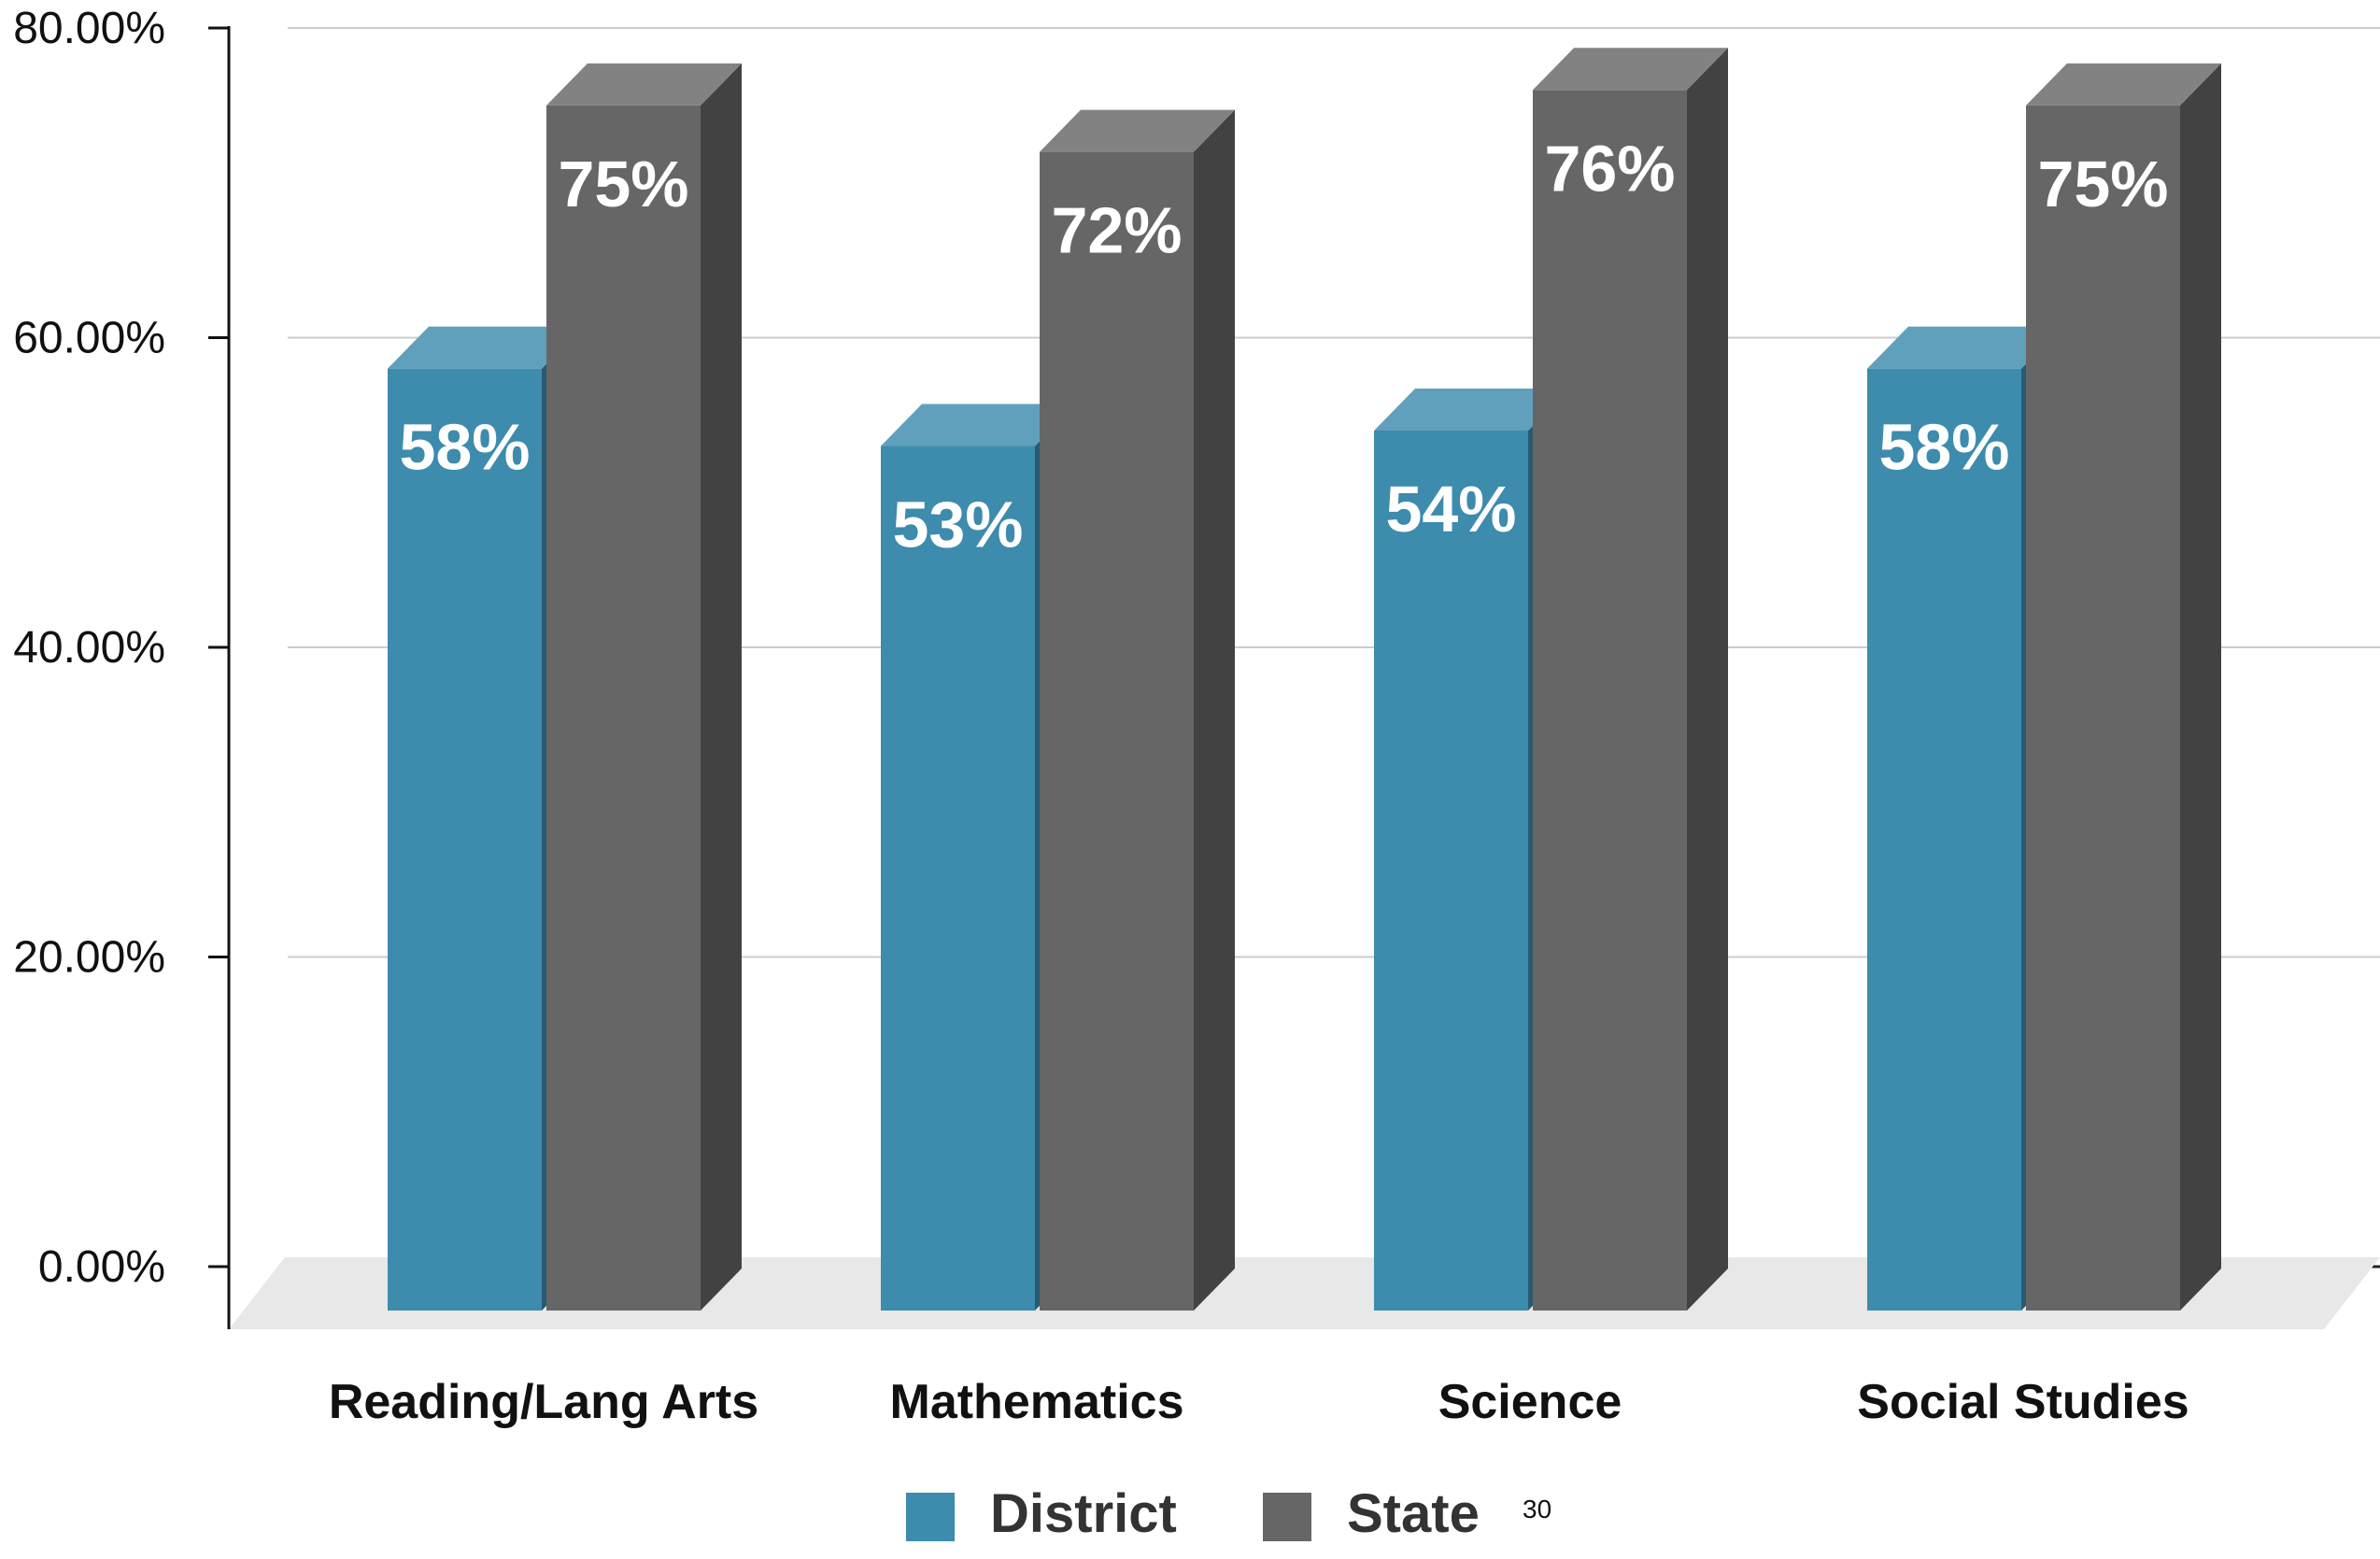  Describe the element at coordinates (1530, 1402) in the screenshot. I see `category-label: Science` at that location.